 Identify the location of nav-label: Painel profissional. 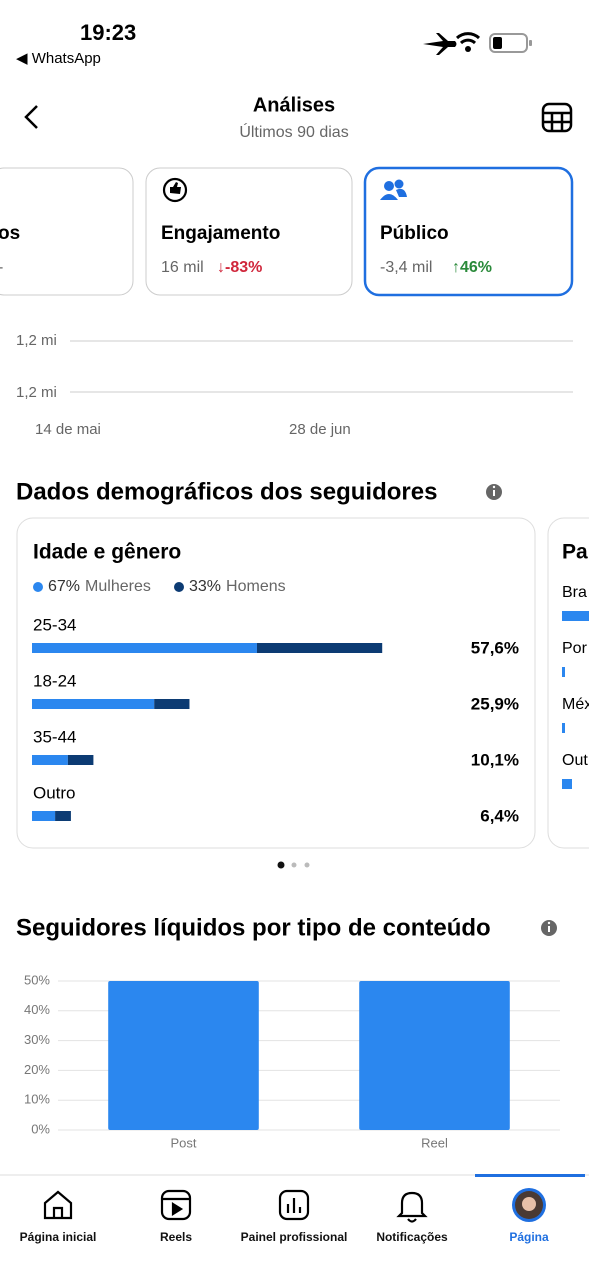
(294, 1237).